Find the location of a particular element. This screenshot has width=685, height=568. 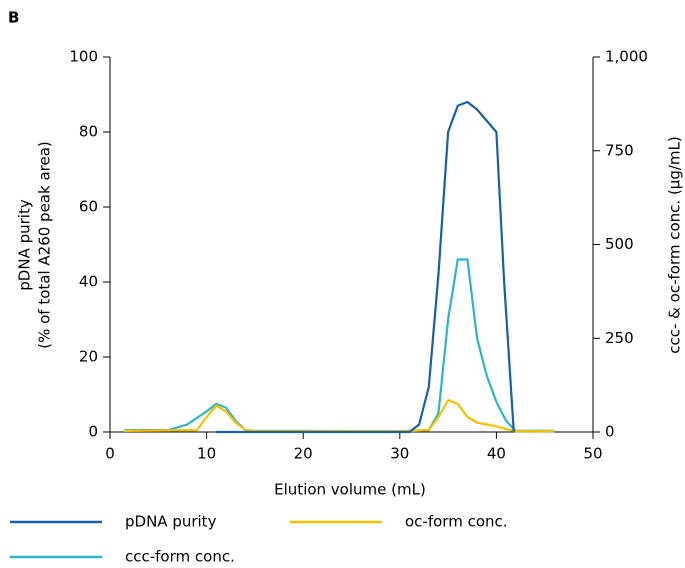

panel-label: B is located at coordinates (13, 18).